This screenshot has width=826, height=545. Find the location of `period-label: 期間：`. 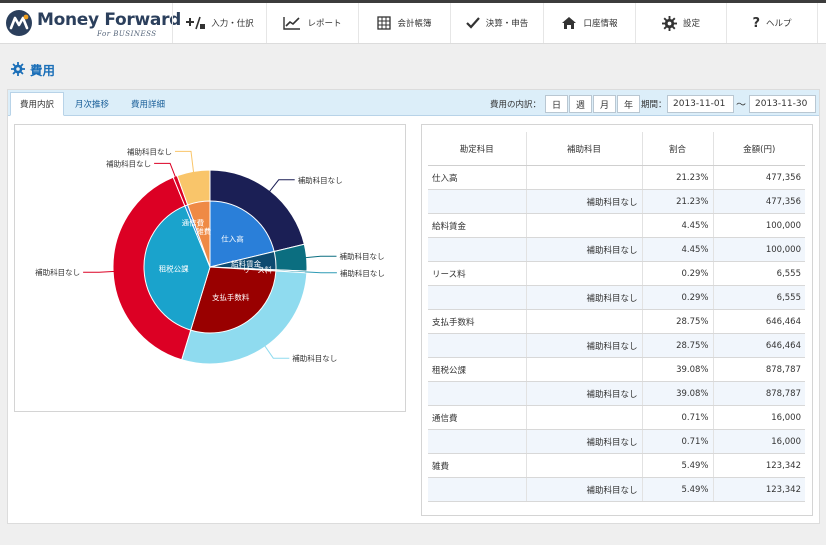

period-label: 期間： is located at coordinates (654, 105).